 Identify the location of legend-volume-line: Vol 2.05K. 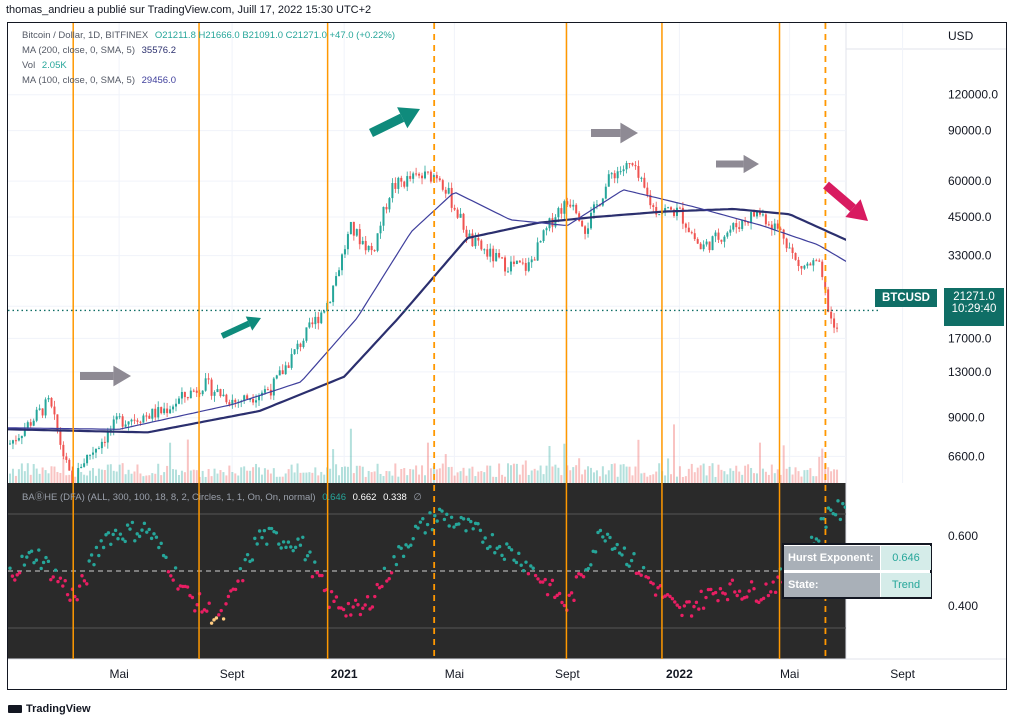
(44, 65).